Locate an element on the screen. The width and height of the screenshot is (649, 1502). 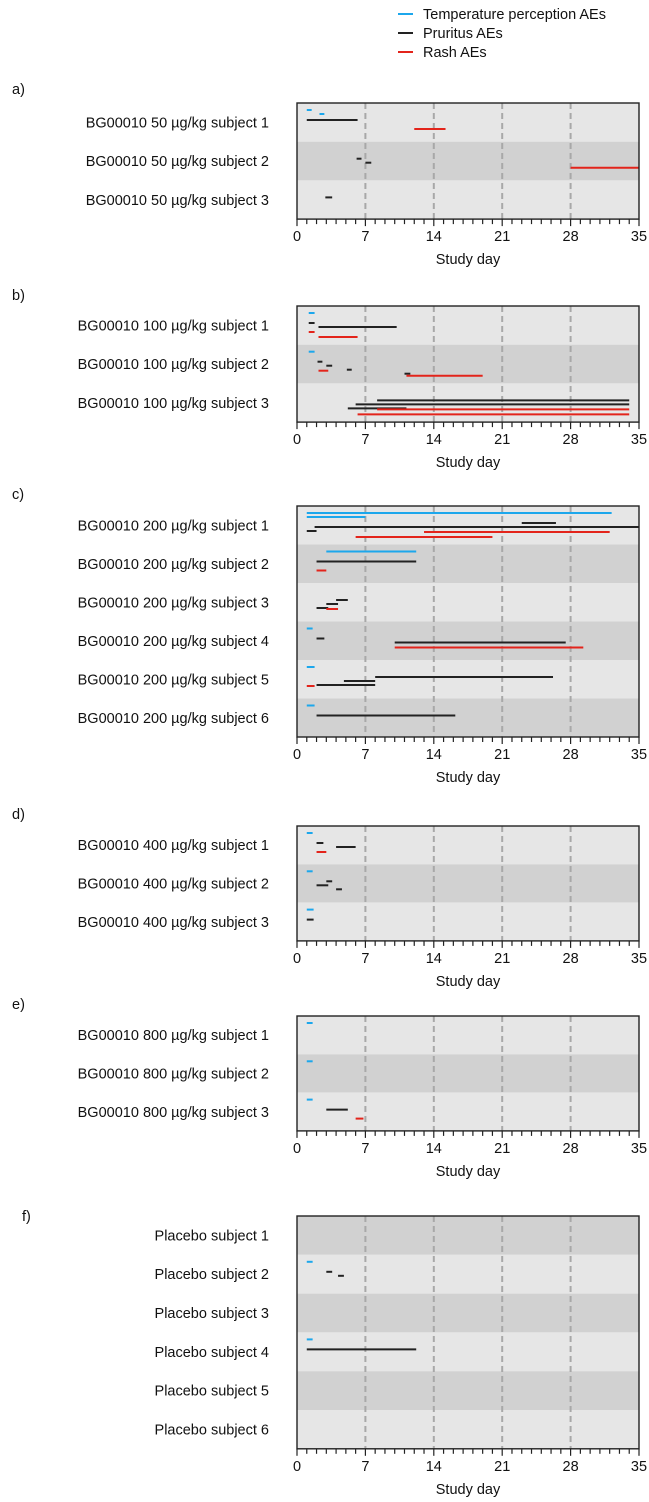
panel-label: b) is located at coordinates (18, 296).